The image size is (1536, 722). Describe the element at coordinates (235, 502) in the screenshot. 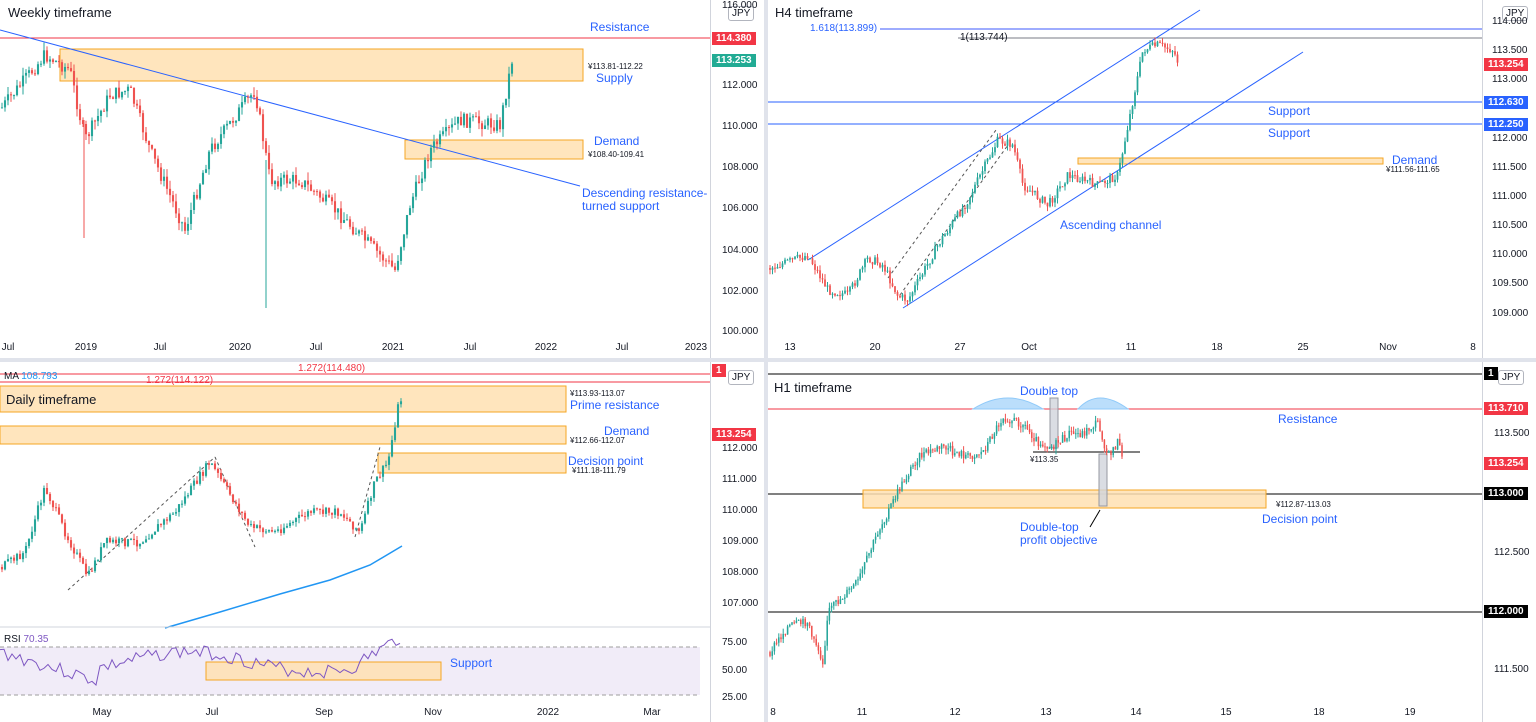

I see `daily-fib-leg` at that location.